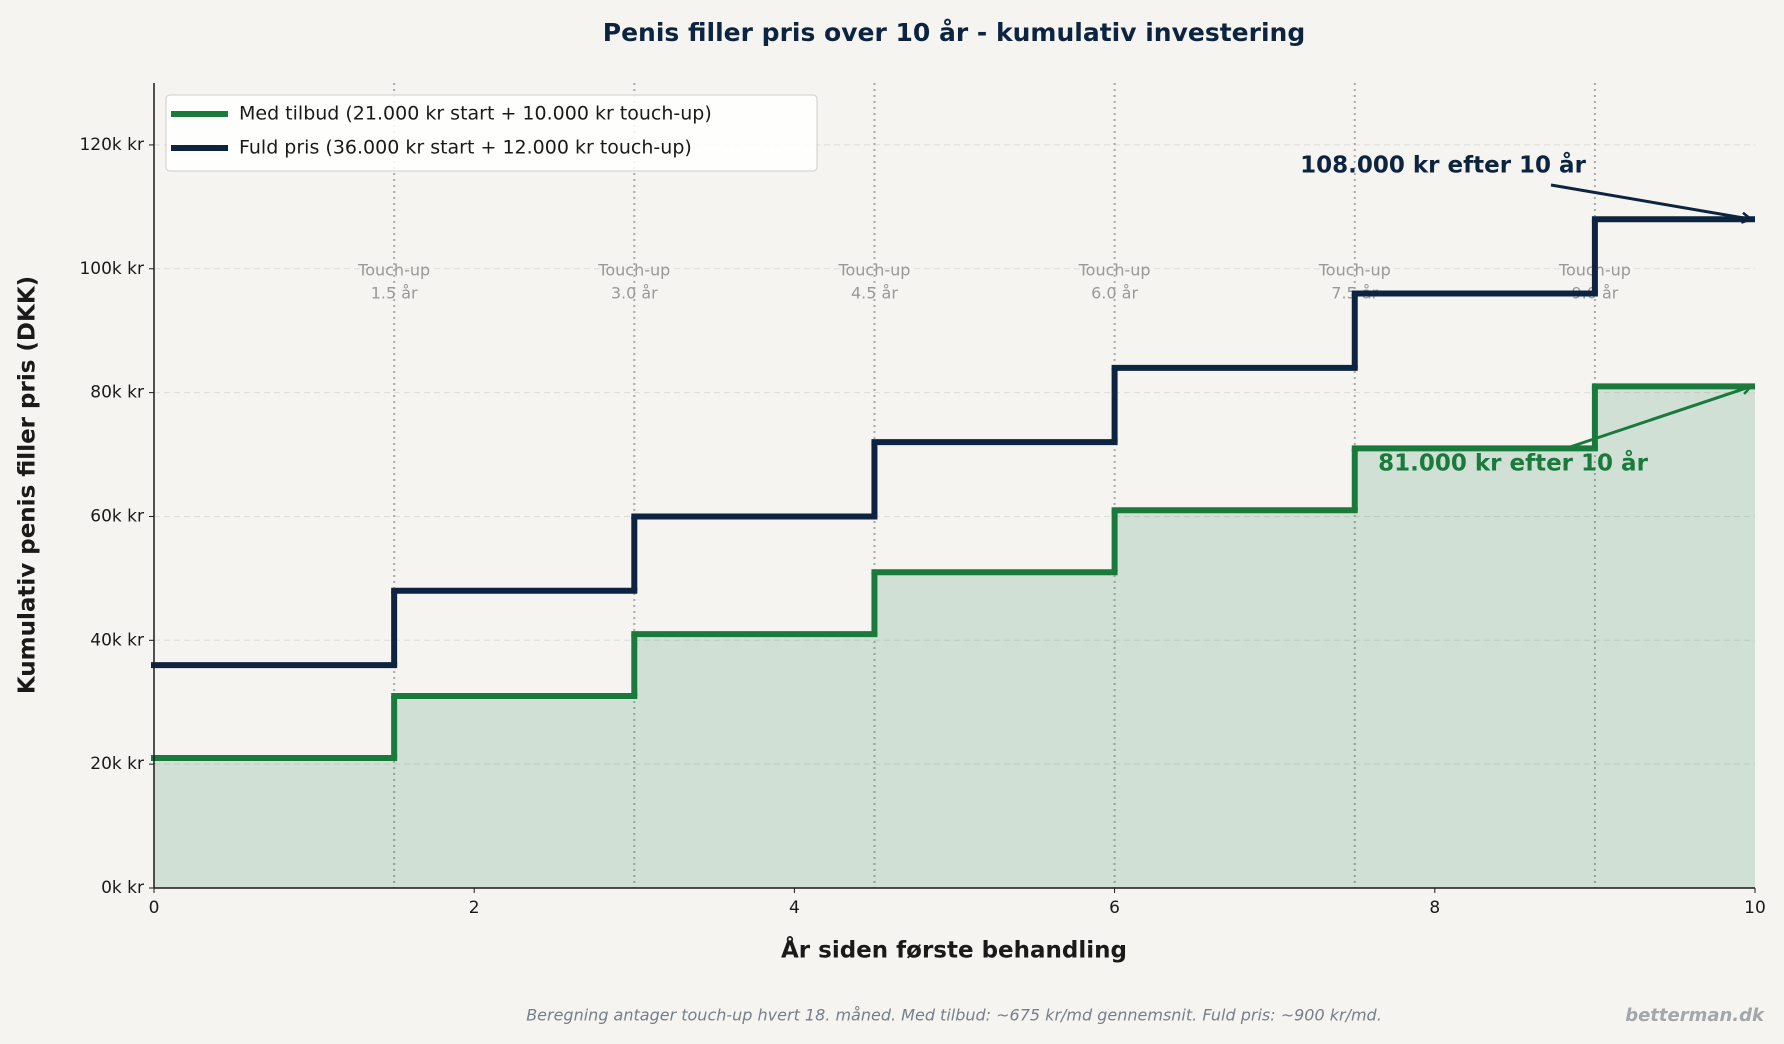 The height and width of the screenshot is (1044, 1784). What do you see at coordinates (28, 485) in the screenshot?
I see `y-axis-label: Kumulativ penis filler pris (DKK)` at bounding box center [28, 485].